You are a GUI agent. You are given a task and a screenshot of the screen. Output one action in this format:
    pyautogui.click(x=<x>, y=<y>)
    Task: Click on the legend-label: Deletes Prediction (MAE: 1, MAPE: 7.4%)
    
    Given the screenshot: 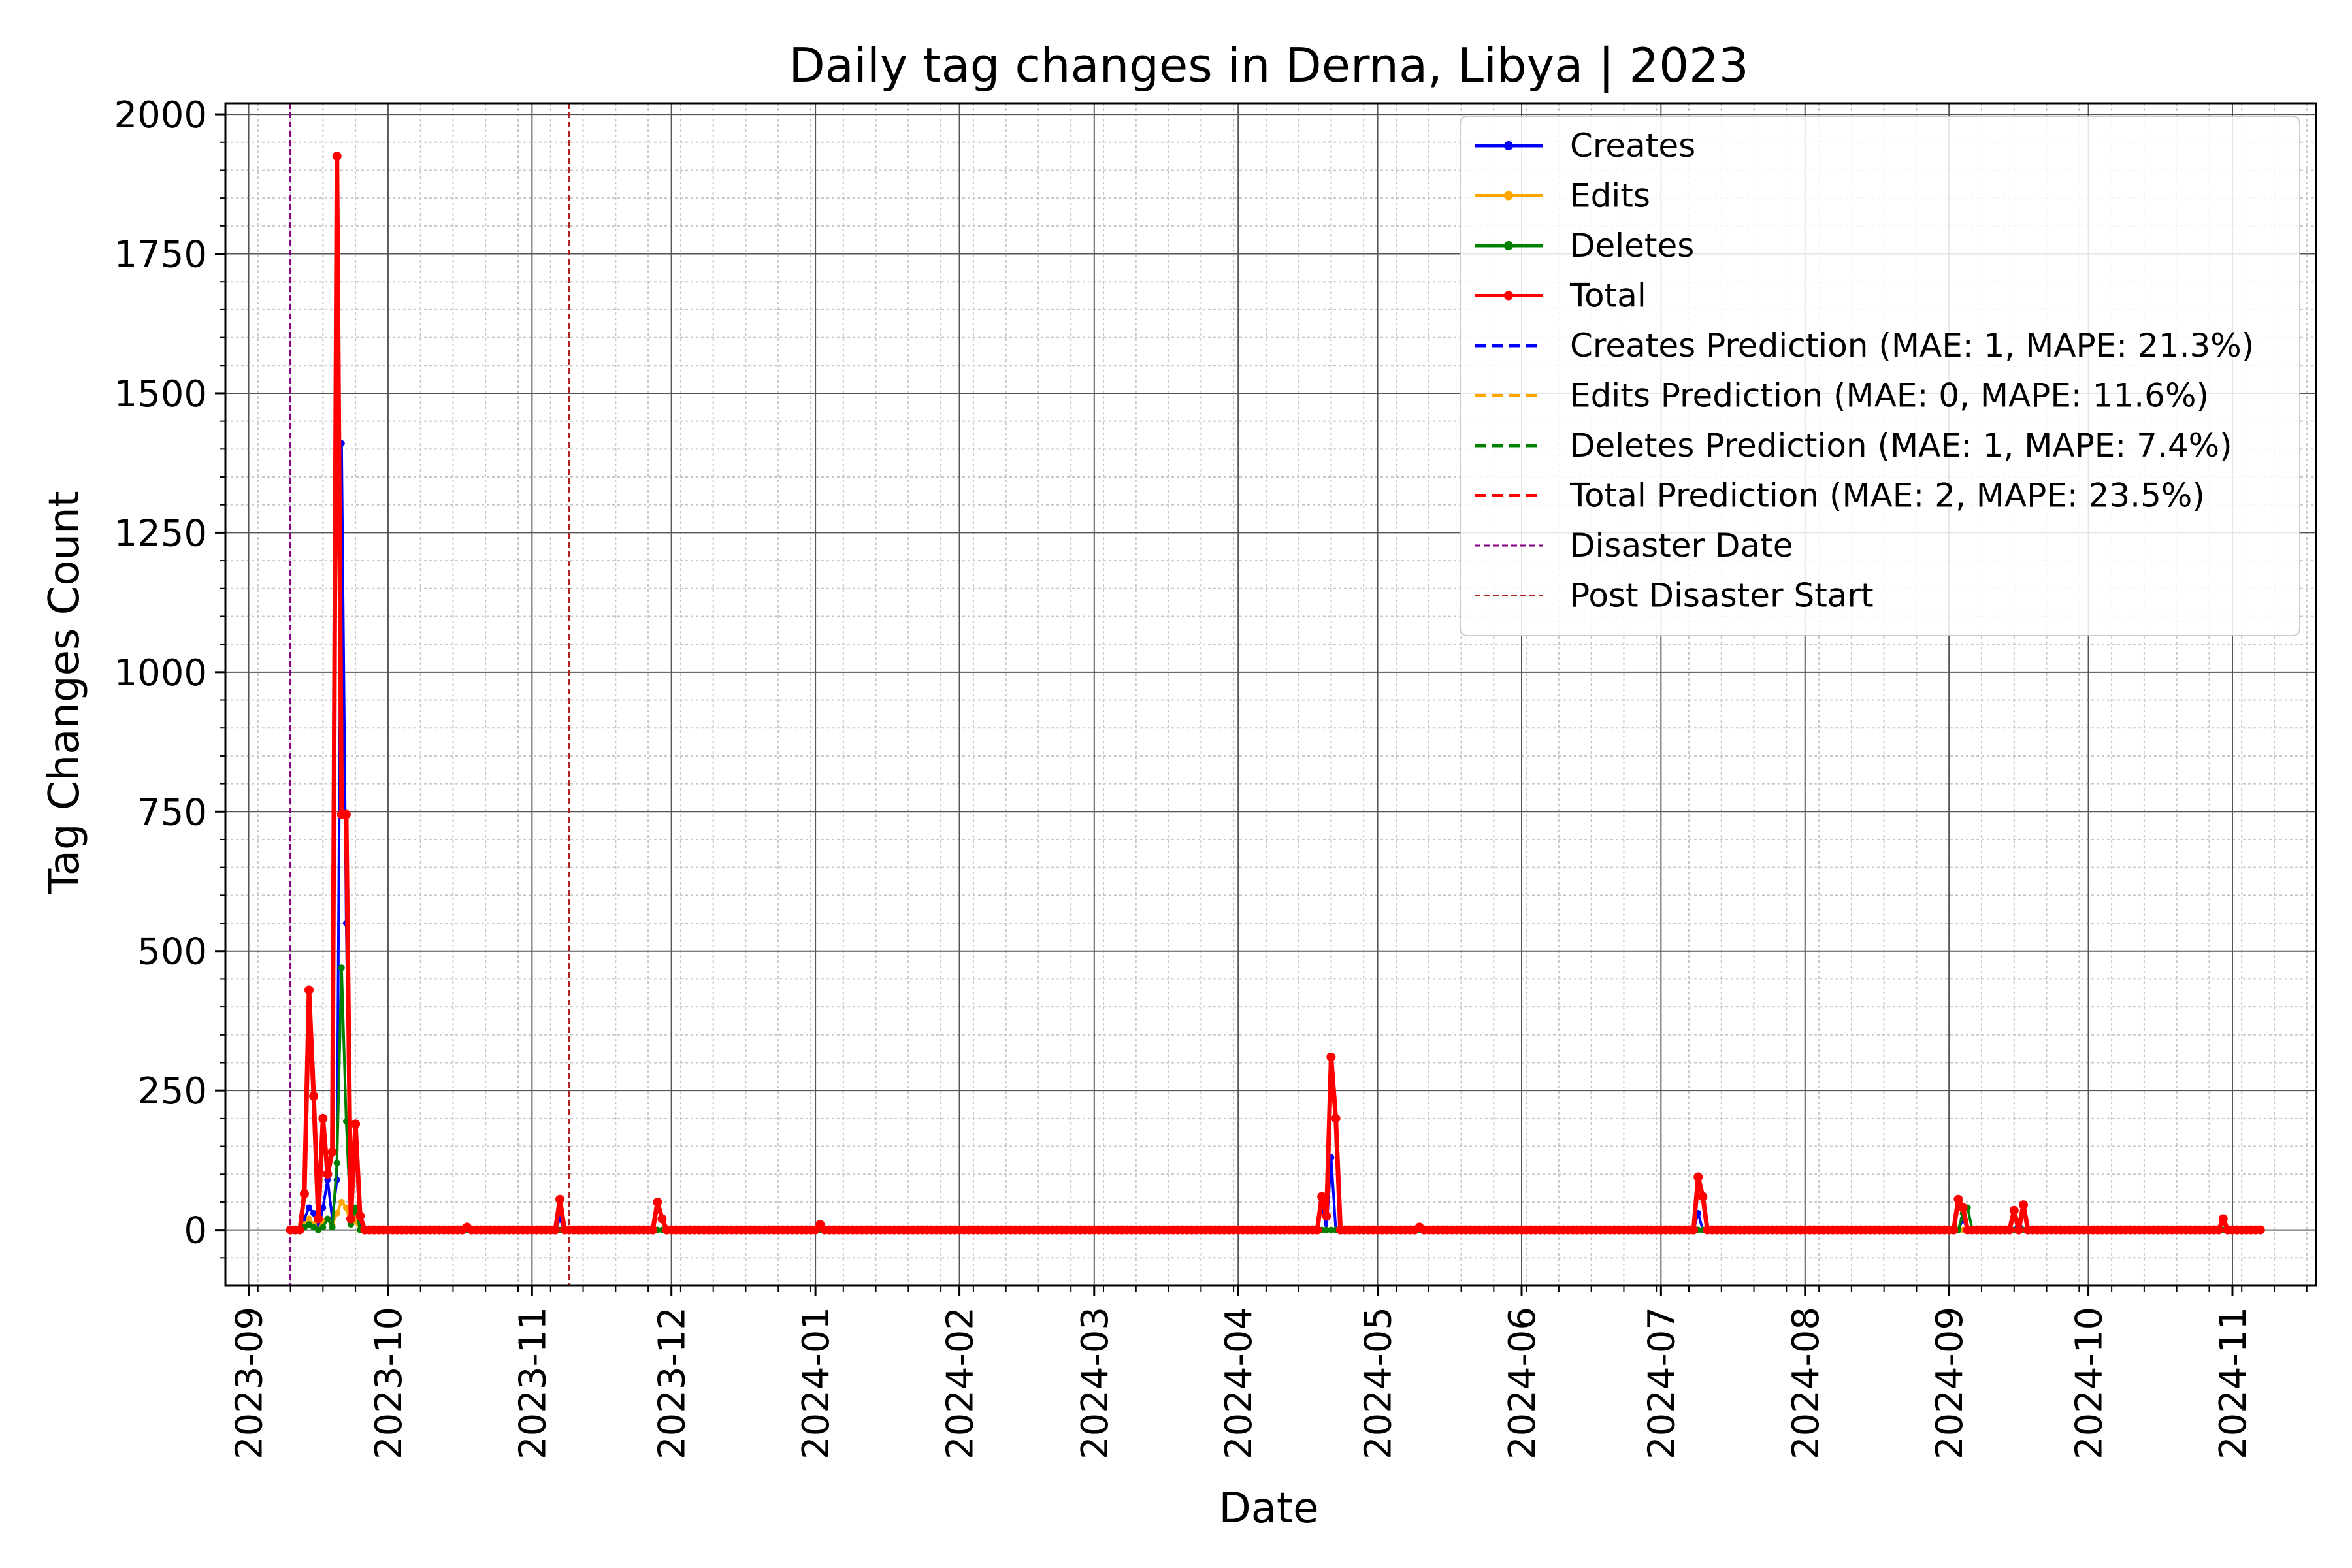 What is the action you would take?
    pyautogui.click(x=1901, y=446)
    